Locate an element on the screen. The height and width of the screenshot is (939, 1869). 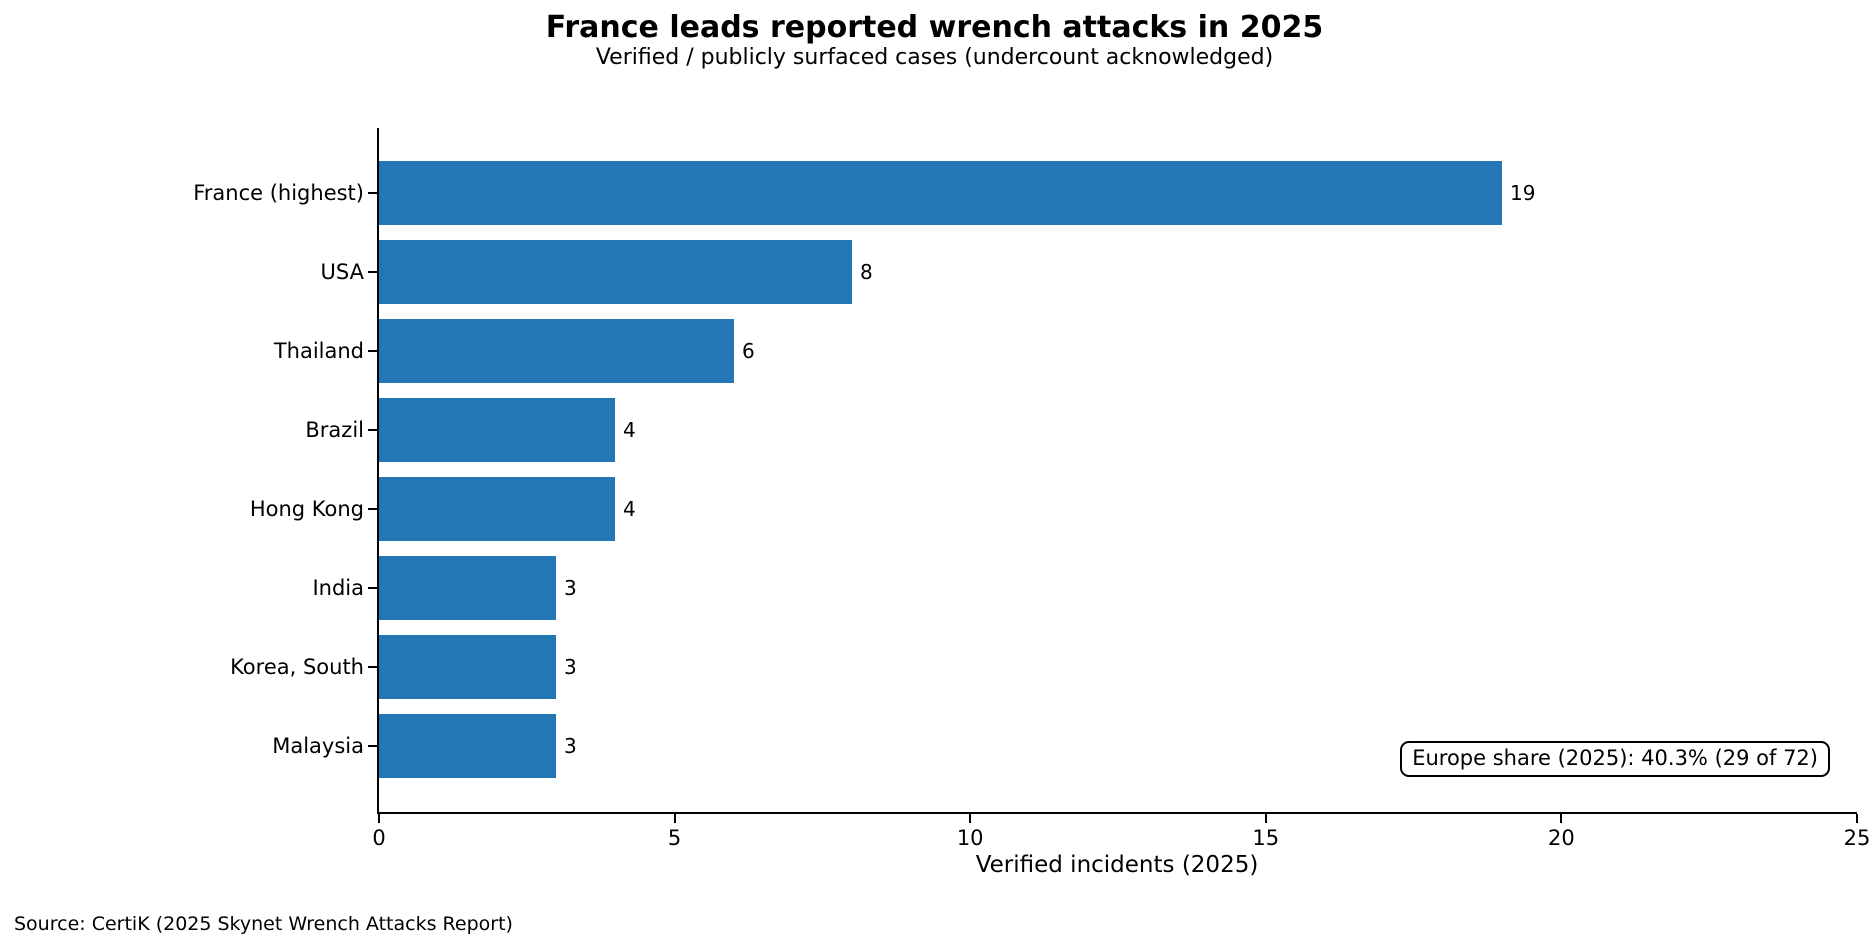
bar-hong-kong is located at coordinates (497, 509).